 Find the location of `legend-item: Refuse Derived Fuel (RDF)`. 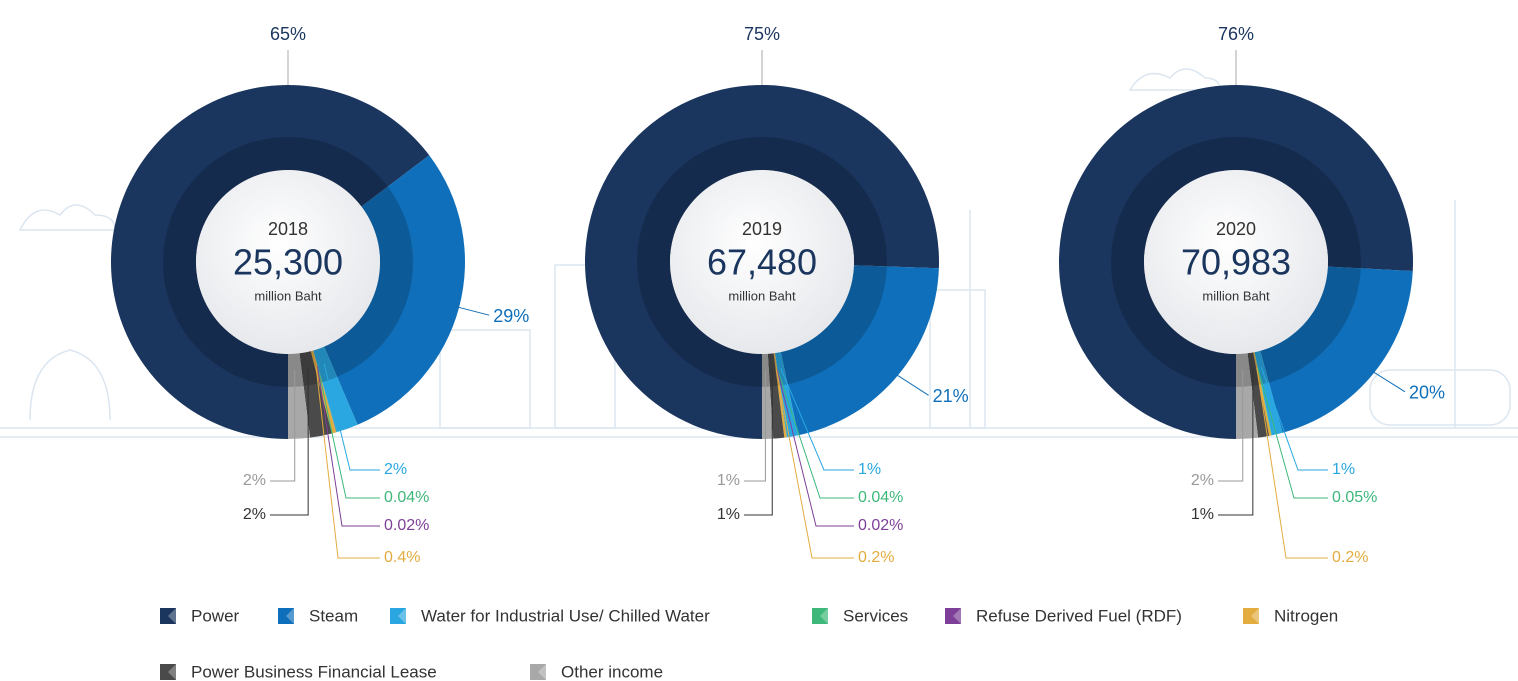

legend-item: Refuse Derived Fuel (RDF) is located at coordinates (1063, 615).